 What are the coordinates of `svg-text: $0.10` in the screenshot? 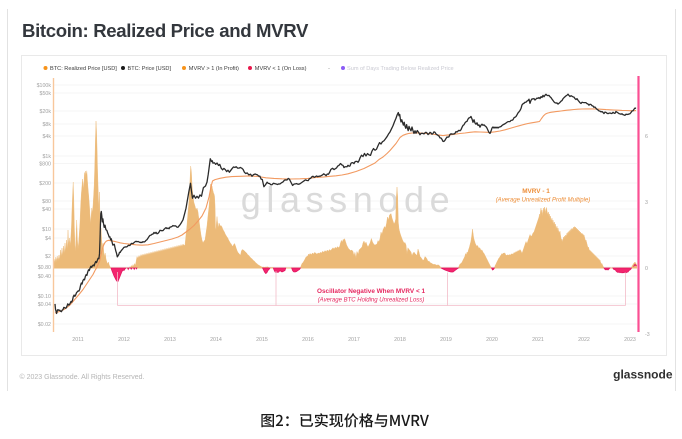 It's located at (44, 297).